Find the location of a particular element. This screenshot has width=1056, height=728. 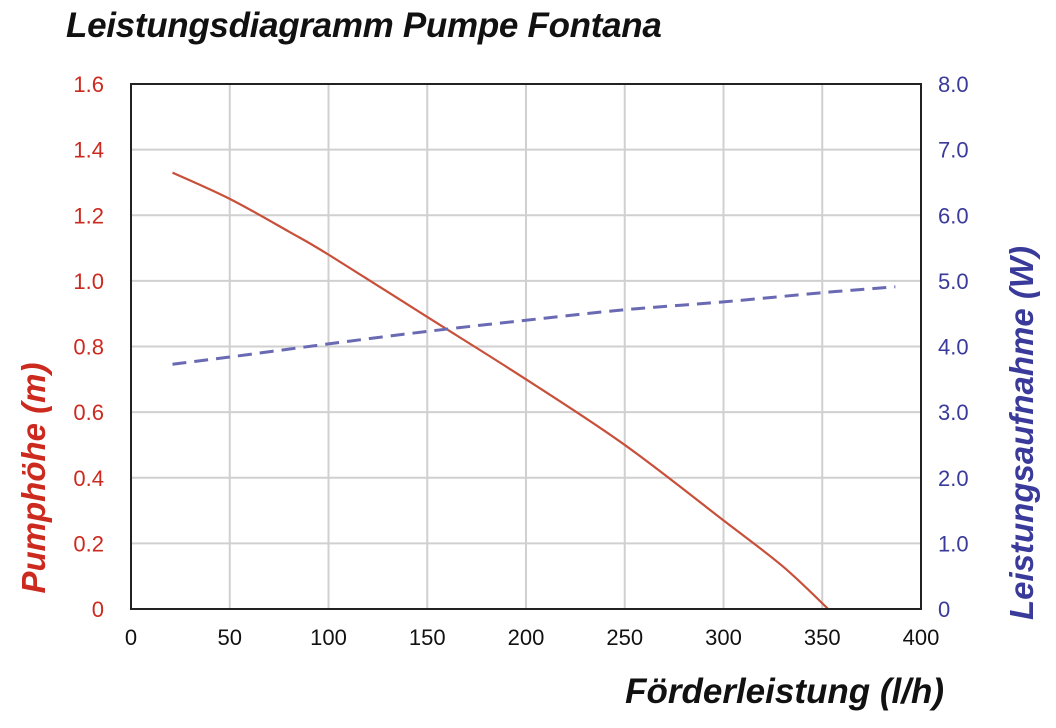

y-left-tick-label: 0.4 is located at coordinates (88, 478).